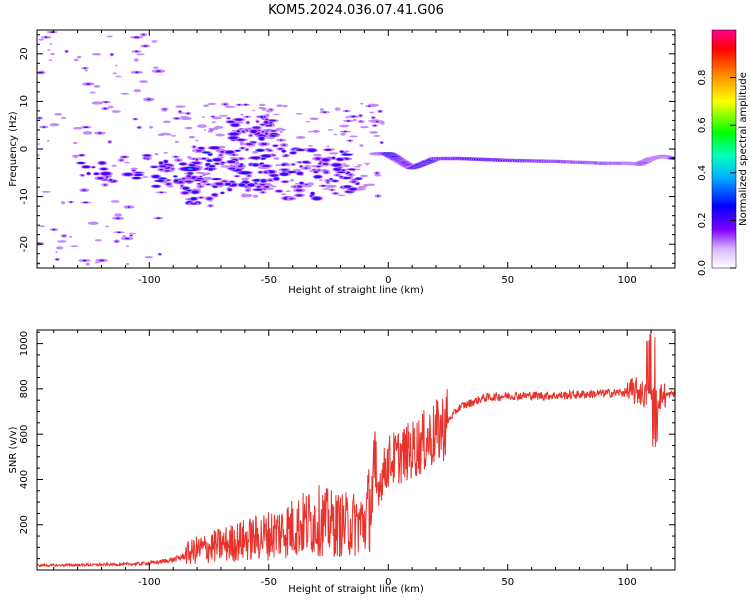 Image resolution: width=750 pixels, height=600 pixels. What do you see at coordinates (13, 149) in the screenshot?
I see `spectrogram-y-axis-label: Frequency (Hz)` at bounding box center [13, 149].